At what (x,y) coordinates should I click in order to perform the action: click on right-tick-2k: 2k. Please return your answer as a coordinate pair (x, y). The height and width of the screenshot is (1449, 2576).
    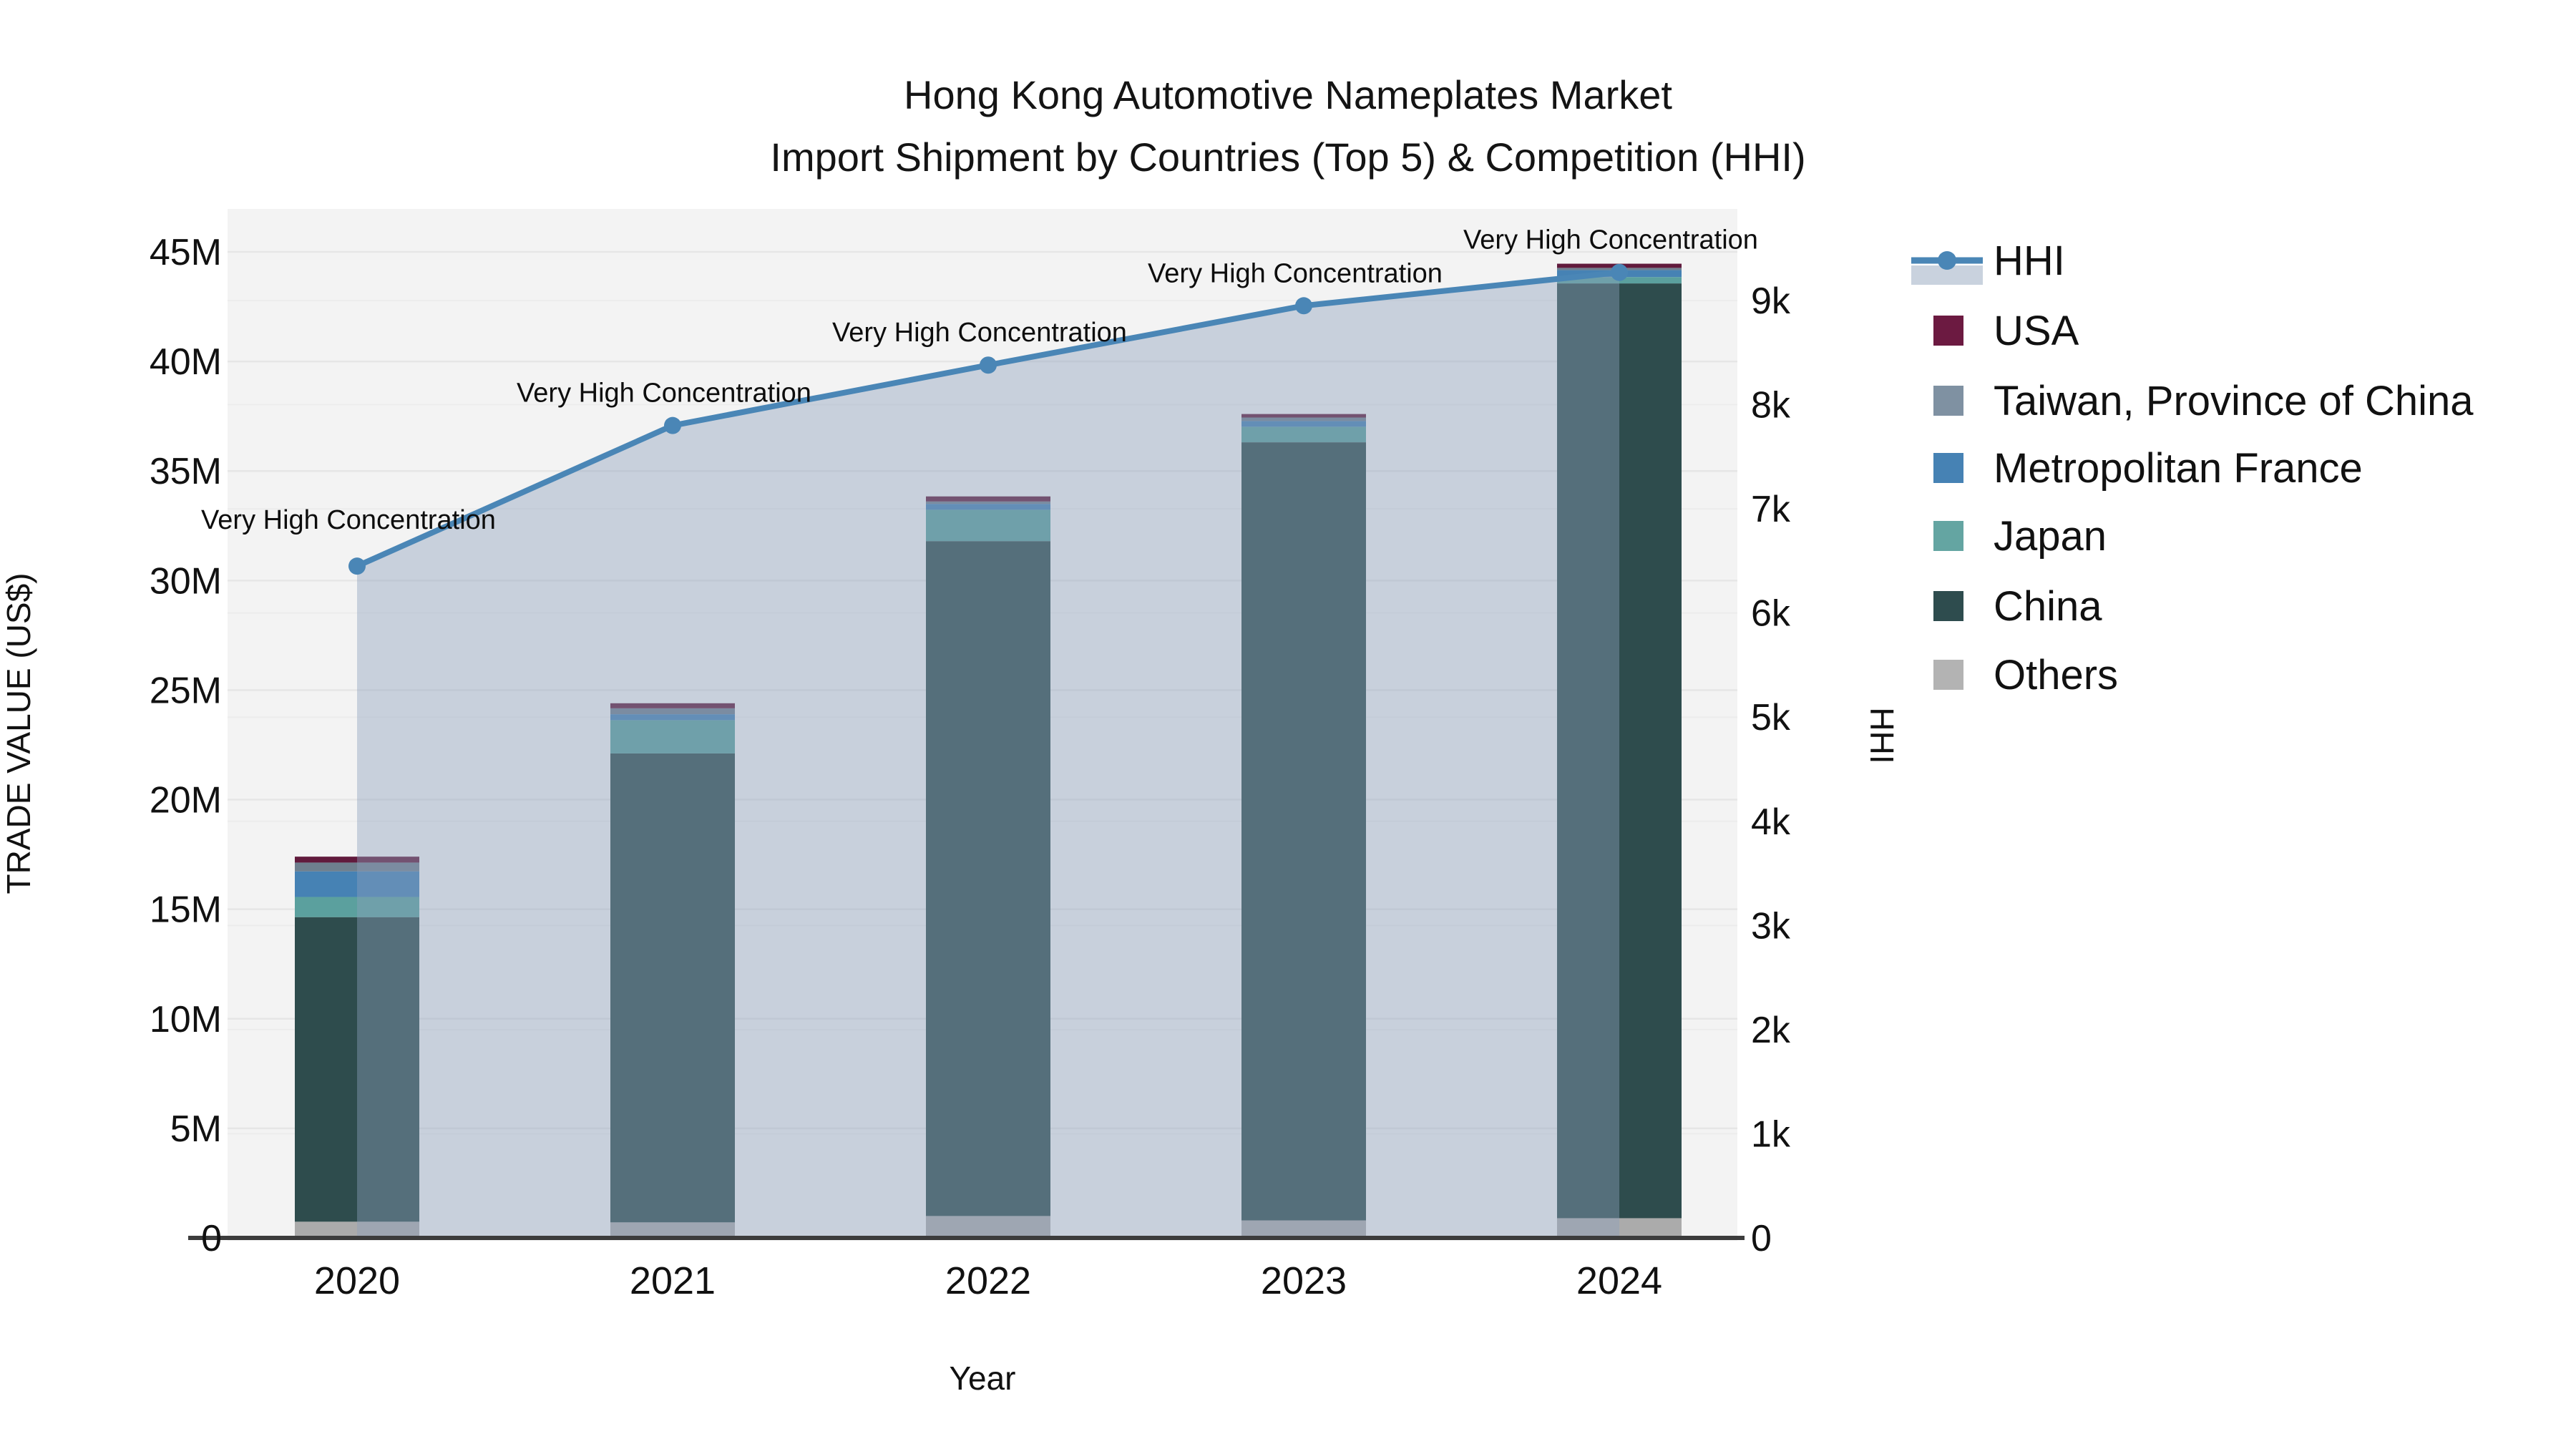
    Looking at the image, I should click on (1771, 1030).